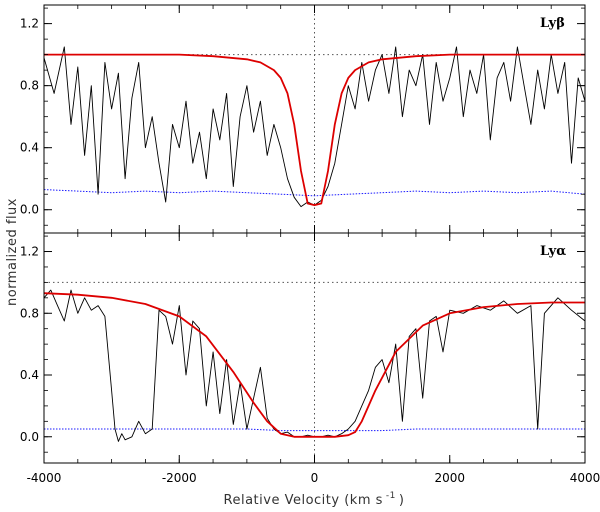 This screenshot has height=512, width=600. I want to click on x-tick-label: 0, so click(315, 478).